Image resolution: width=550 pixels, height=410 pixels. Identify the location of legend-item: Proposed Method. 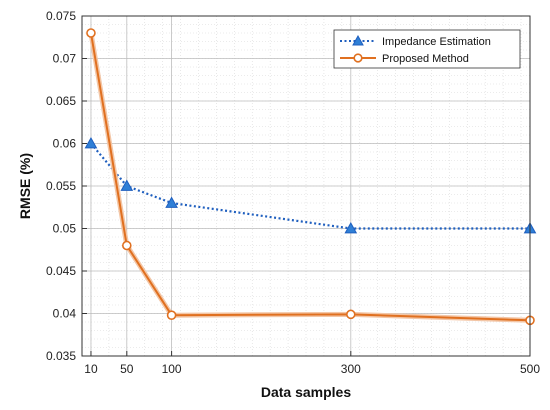
(404, 59).